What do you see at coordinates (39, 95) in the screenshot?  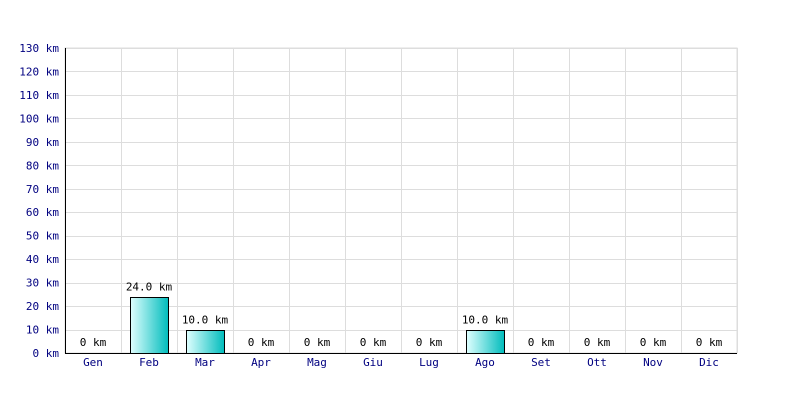 I see `y-tick-label: 110 km` at bounding box center [39, 95].